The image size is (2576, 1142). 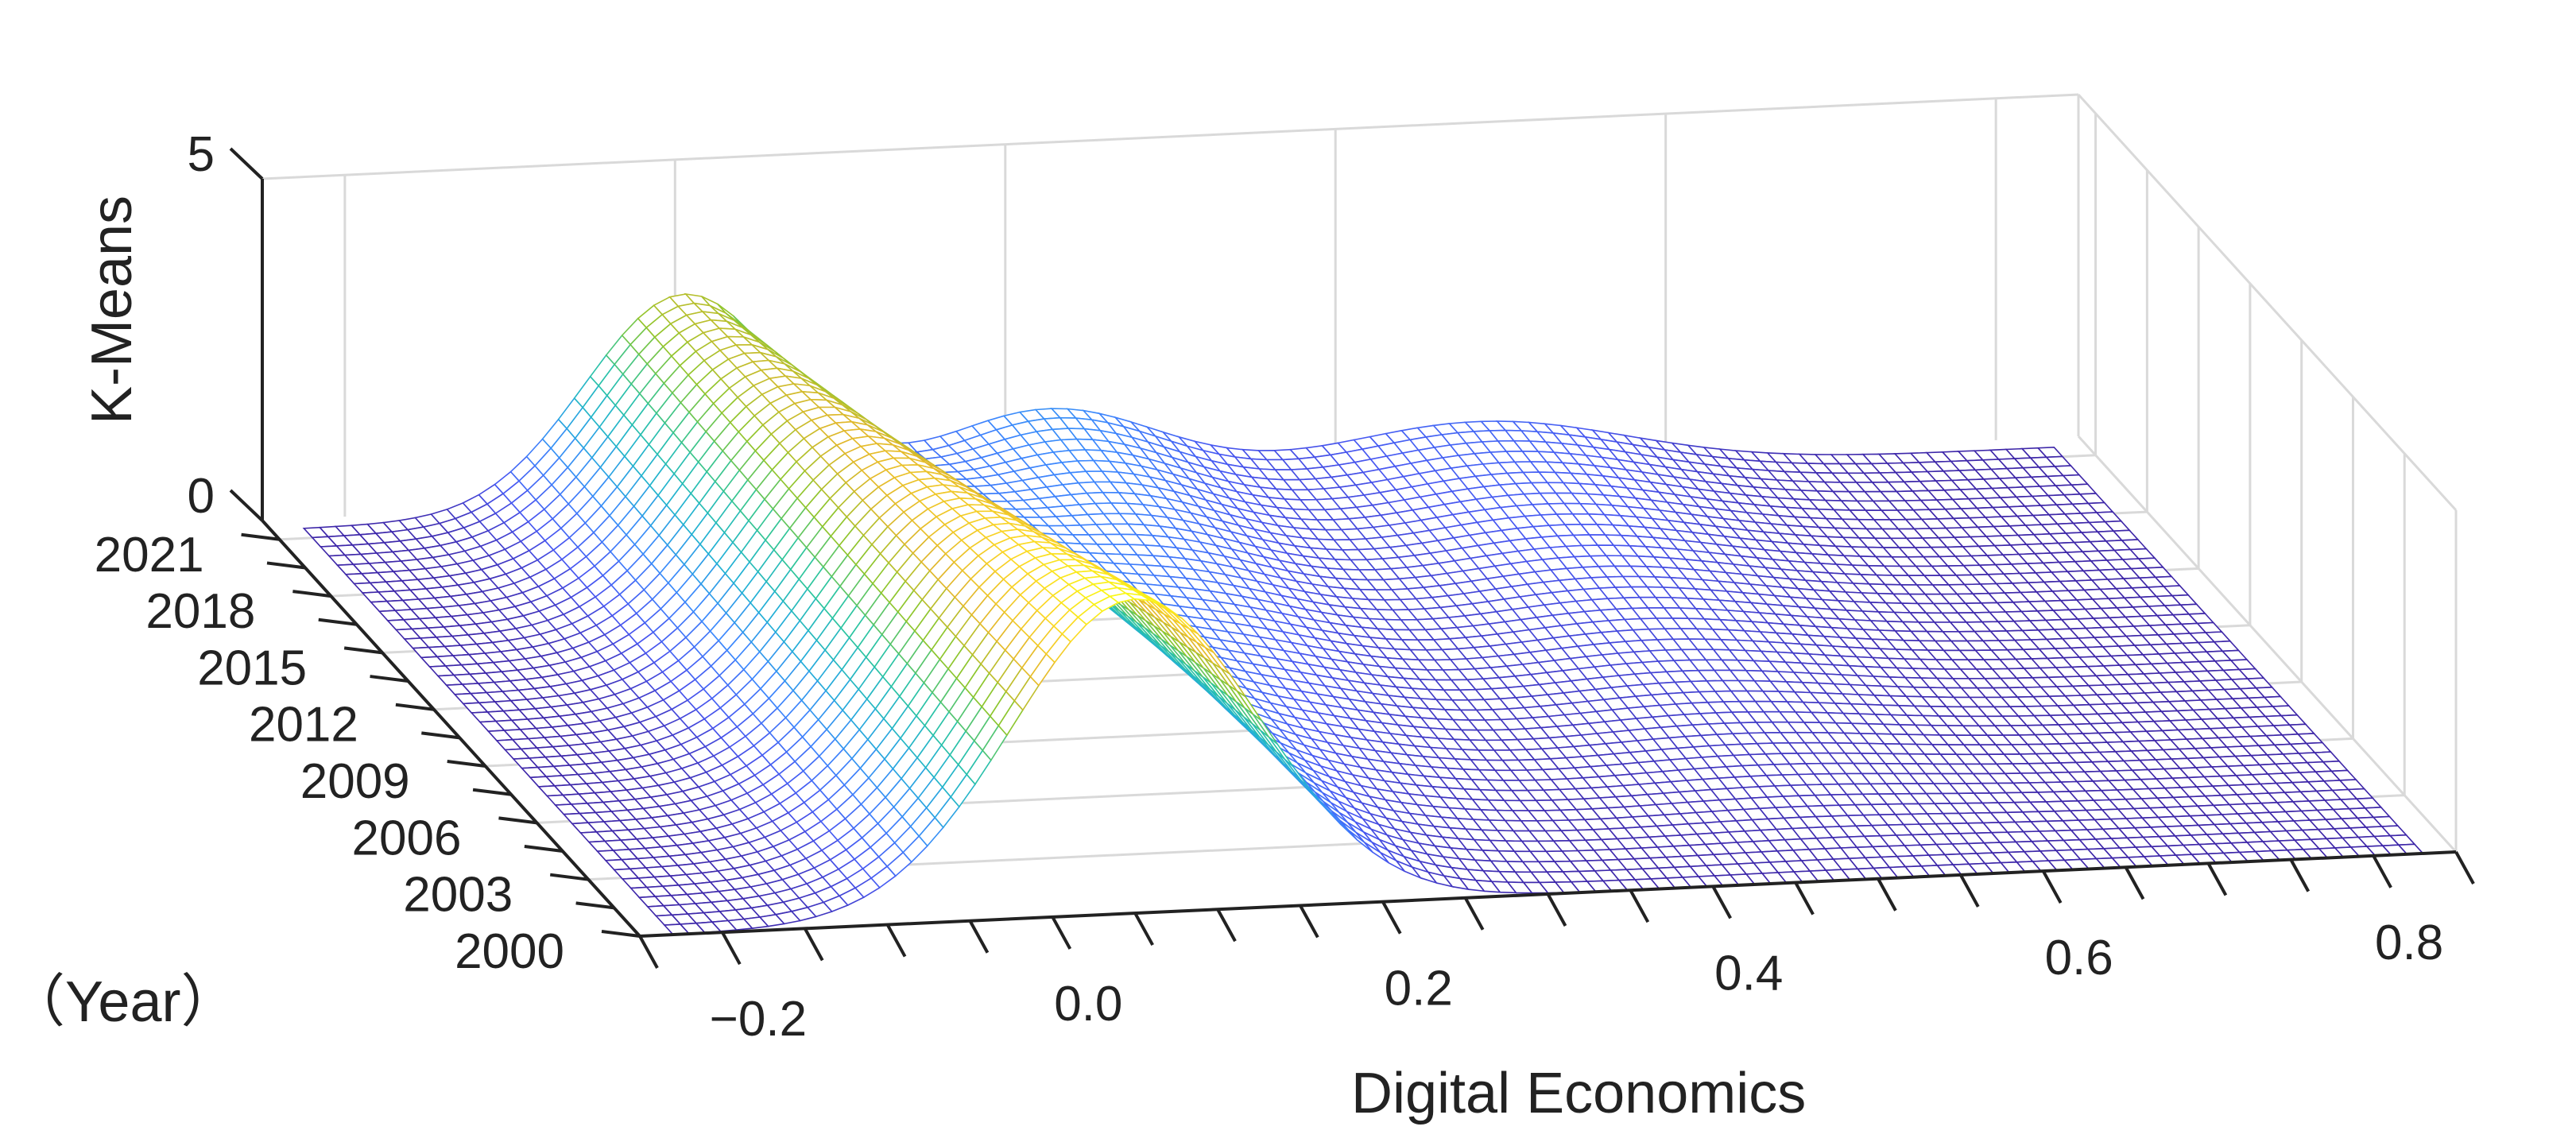 What do you see at coordinates (252, 668) in the screenshot?
I see `y-tick-label: 2015` at bounding box center [252, 668].